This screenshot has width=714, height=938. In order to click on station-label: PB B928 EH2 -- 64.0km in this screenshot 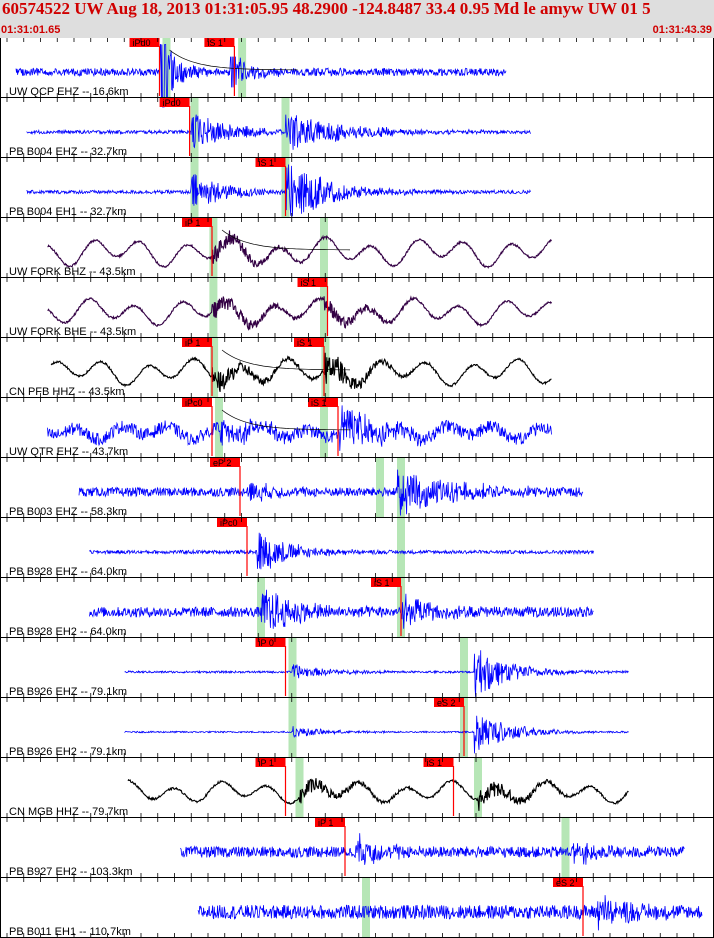, I will do `click(67, 632)`.